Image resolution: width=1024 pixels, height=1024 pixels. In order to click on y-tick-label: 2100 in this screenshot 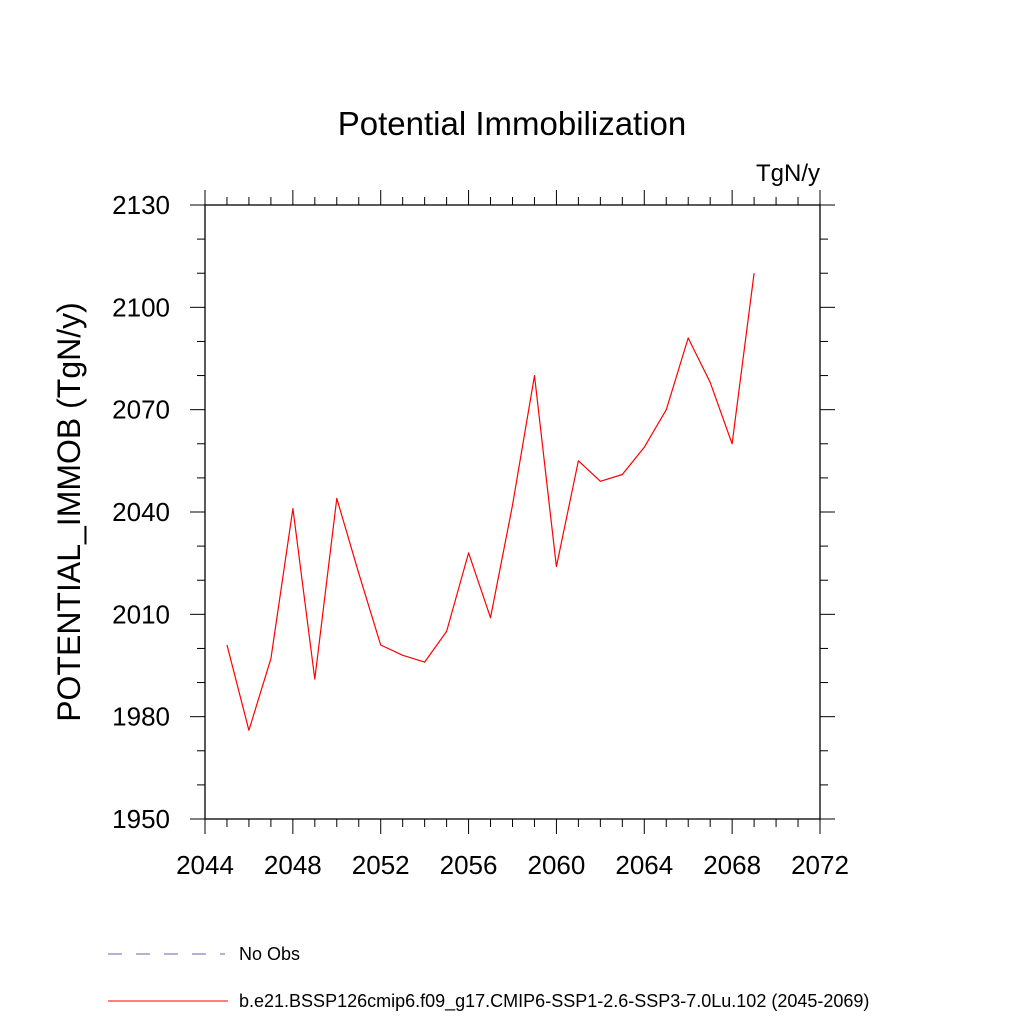, I will do `click(141, 307)`.